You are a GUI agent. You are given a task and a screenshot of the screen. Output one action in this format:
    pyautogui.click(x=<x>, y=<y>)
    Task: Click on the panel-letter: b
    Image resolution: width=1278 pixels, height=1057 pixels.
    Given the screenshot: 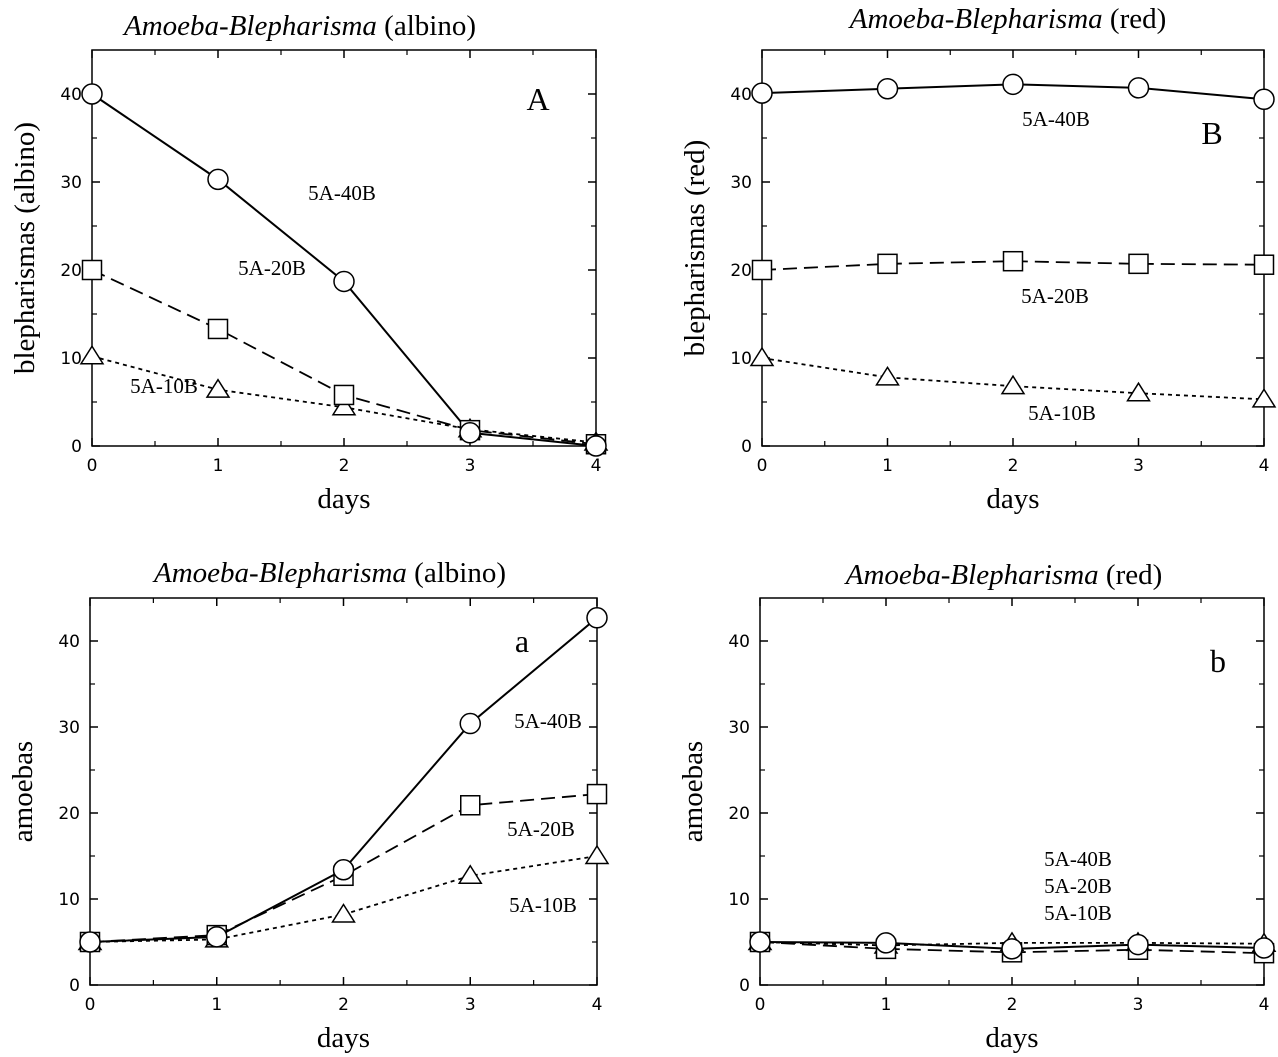 What is the action you would take?
    pyautogui.click(x=1218, y=661)
    